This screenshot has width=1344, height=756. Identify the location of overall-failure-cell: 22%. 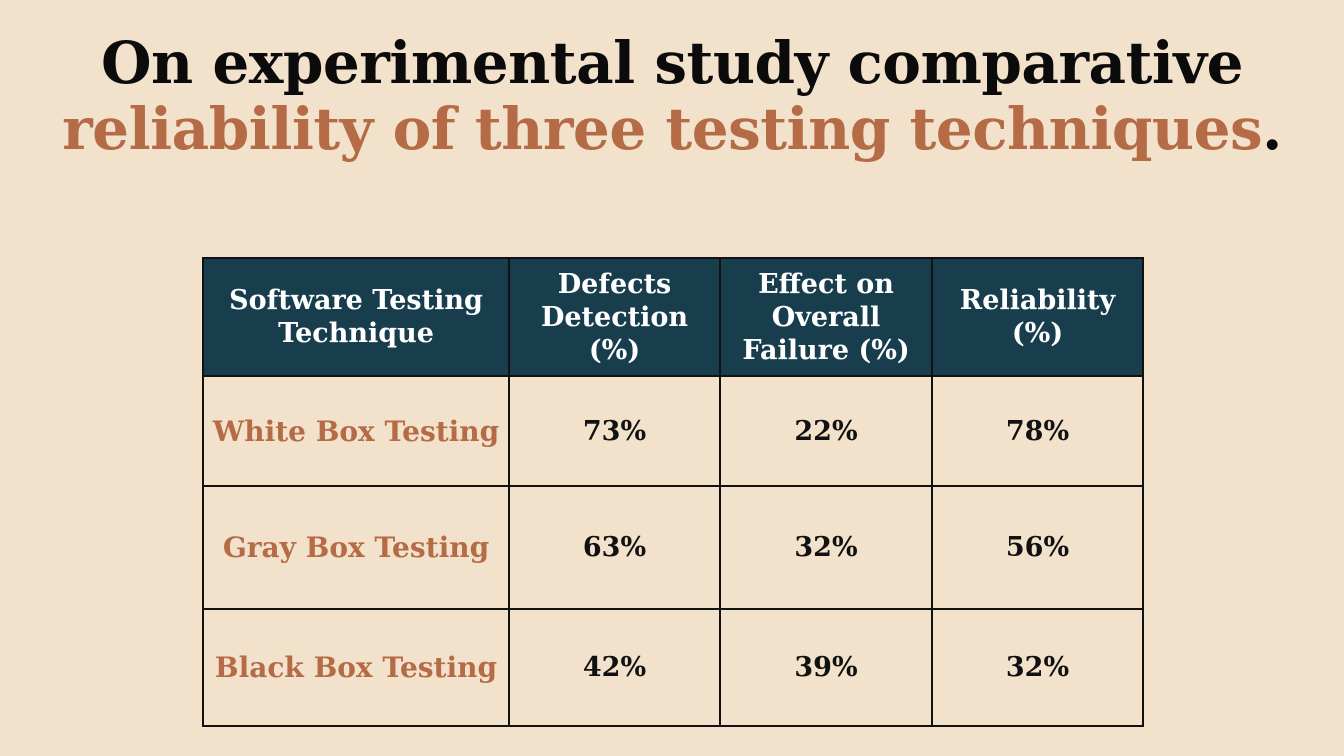
(826, 431).